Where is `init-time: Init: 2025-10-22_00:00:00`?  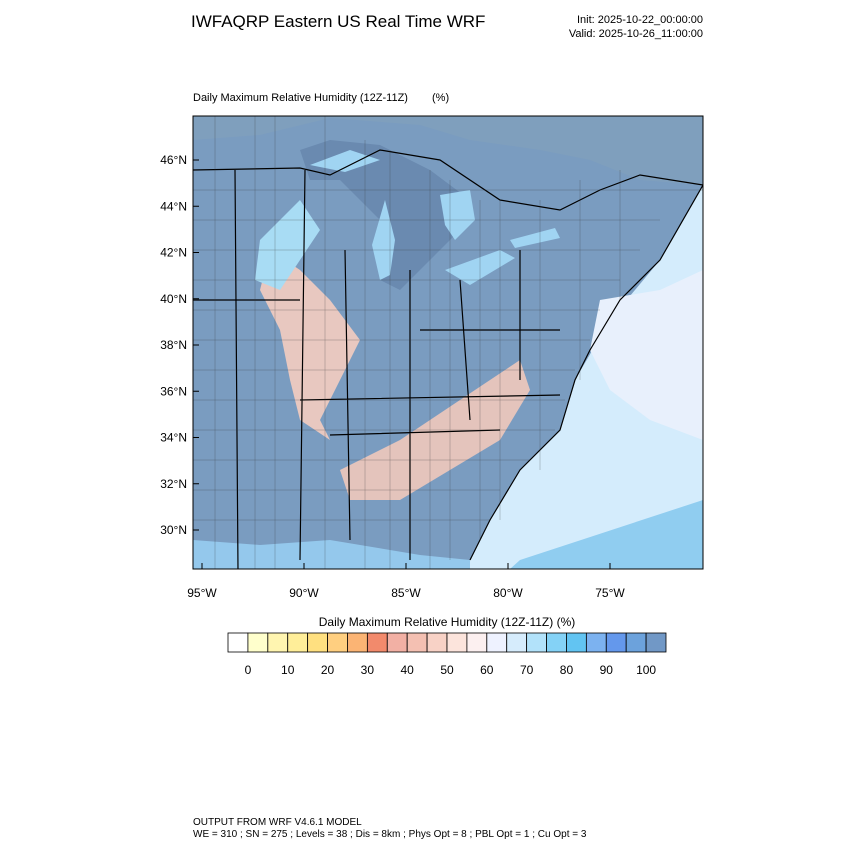
init-time: Init: 2025-10-22_00:00:00 is located at coordinates (640, 20).